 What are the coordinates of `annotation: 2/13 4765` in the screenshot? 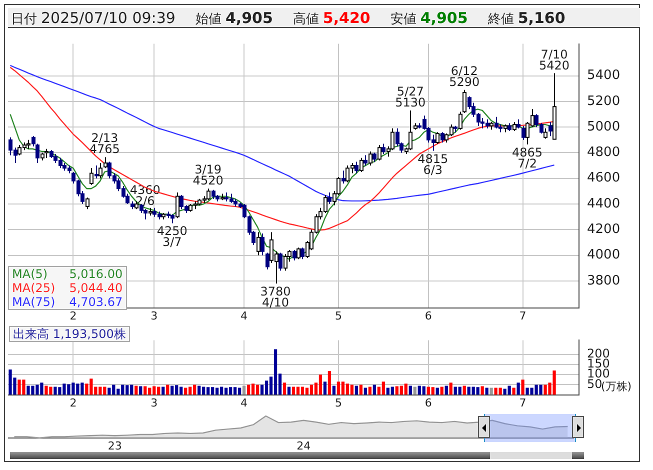 It's located at (104, 143).